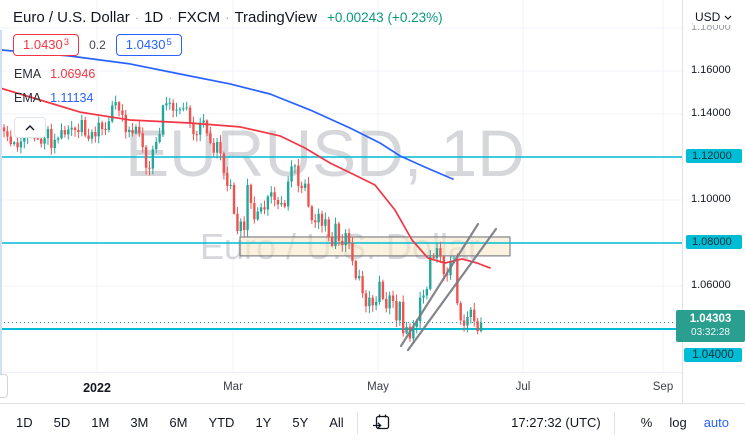  What do you see at coordinates (1, 214) in the screenshot?
I see `left-edge-strip` at bounding box center [1, 214].